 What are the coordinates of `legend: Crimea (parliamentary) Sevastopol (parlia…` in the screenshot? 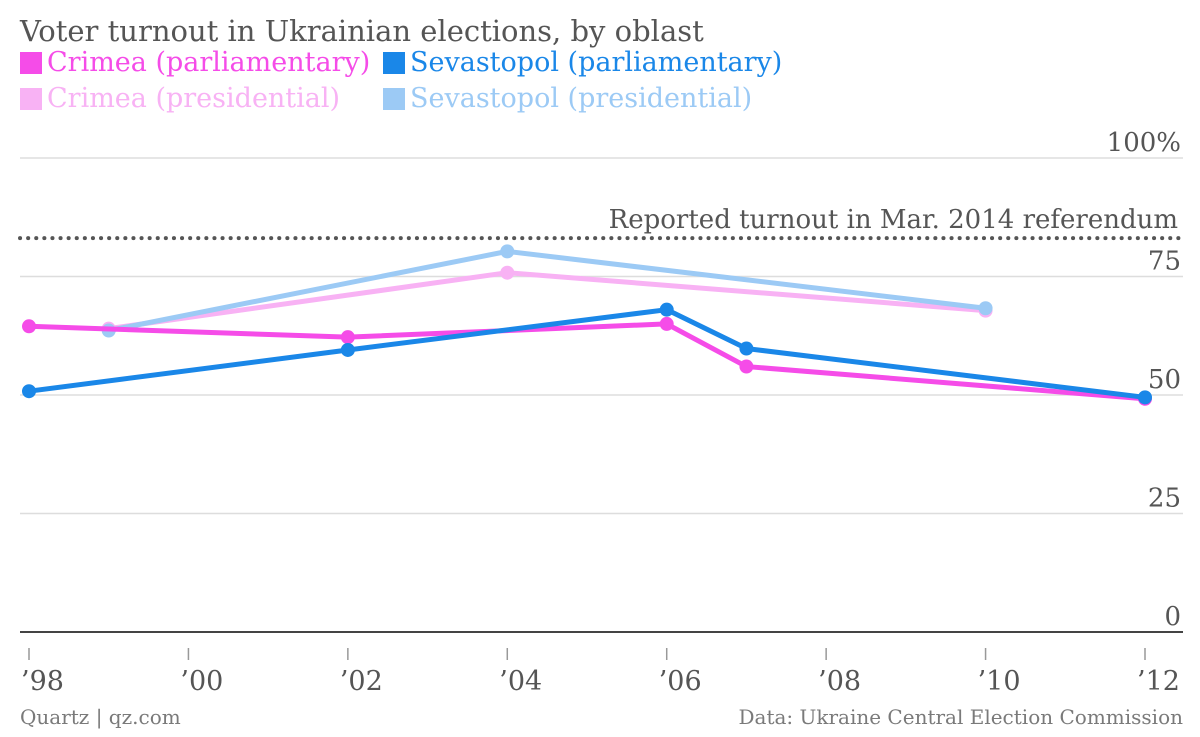 It's located at (401, 80).